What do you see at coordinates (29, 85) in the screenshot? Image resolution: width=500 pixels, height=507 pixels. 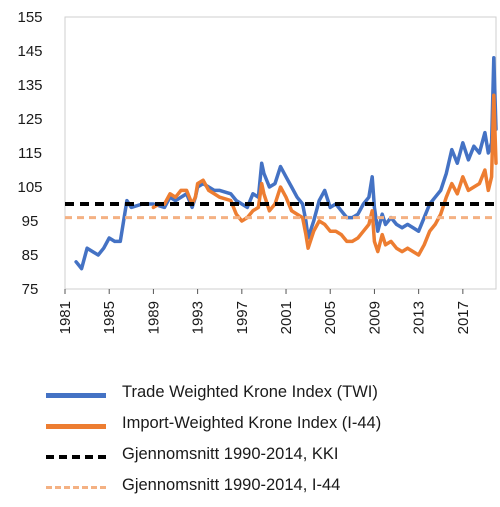 I see `y-tick-label: 135` at bounding box center [29, 85].